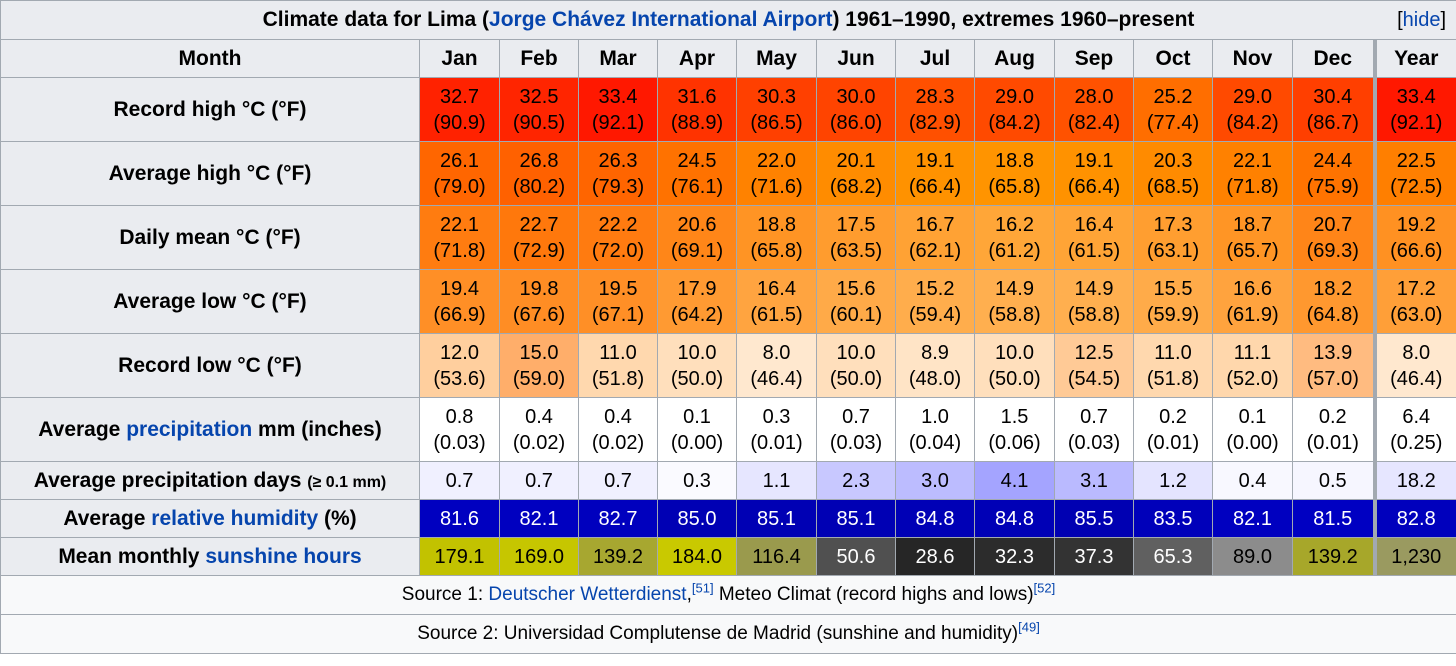  Describe the element at coordinates (1014, 480) in the screenshot. I see `data-cell: 4.1` at that location.